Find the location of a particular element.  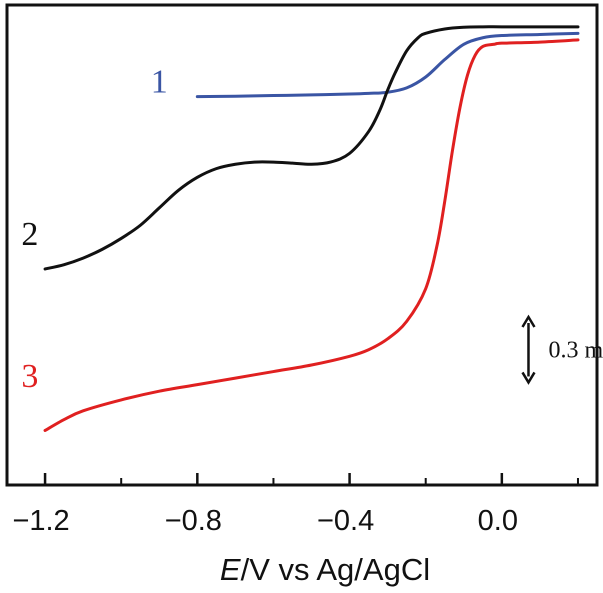

scale-bar-arrow-down is located at coordinates (528, 378).